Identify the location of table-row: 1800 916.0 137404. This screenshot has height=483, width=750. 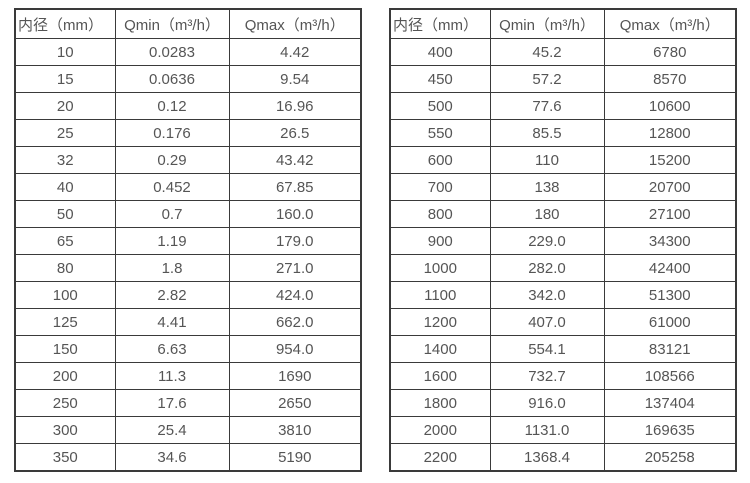
(563, 403).